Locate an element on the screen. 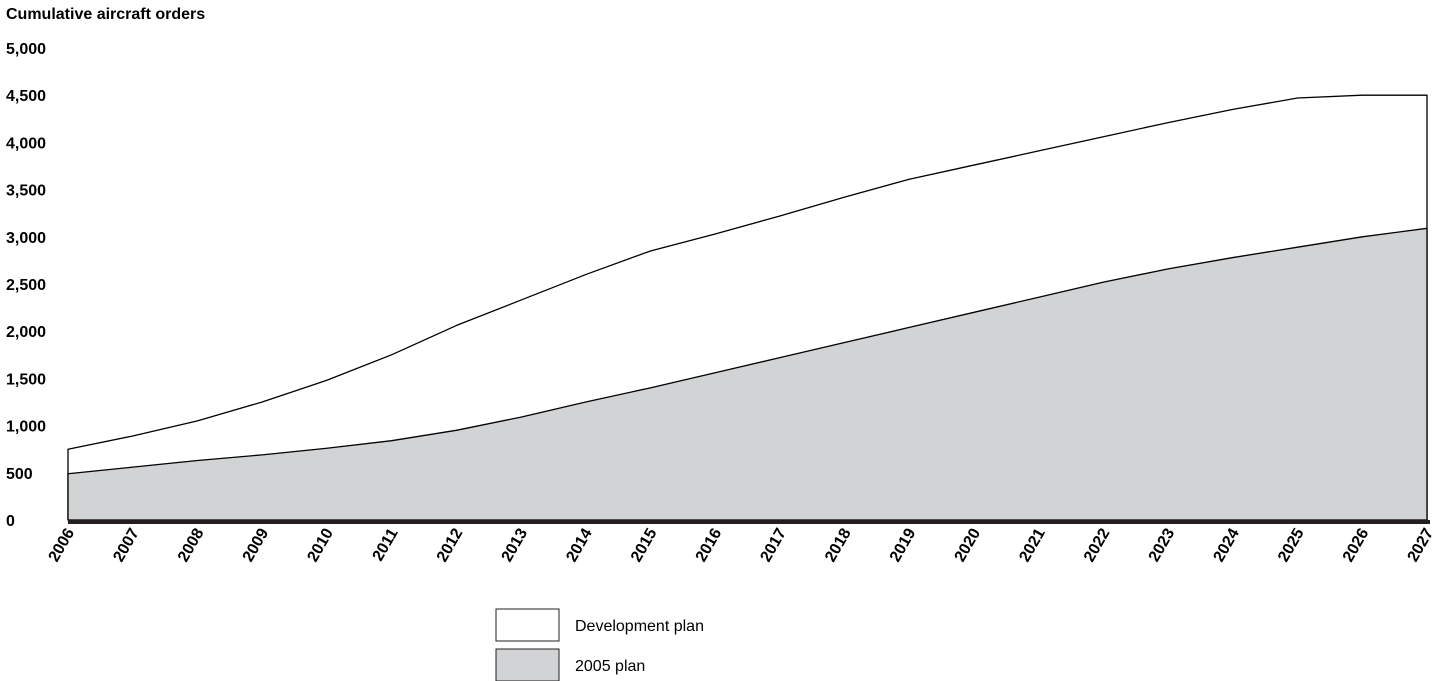  x-tick-label: 2021 is located at coordinates (1032, 545).